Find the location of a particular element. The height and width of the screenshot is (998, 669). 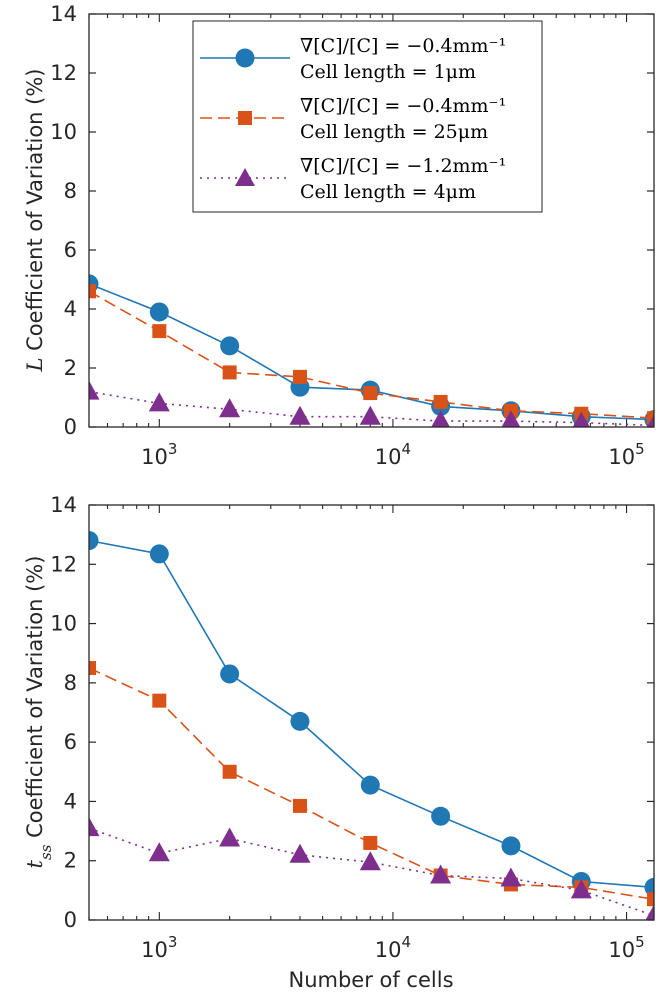

legend-marker-square is located at coordinates (245, 118).